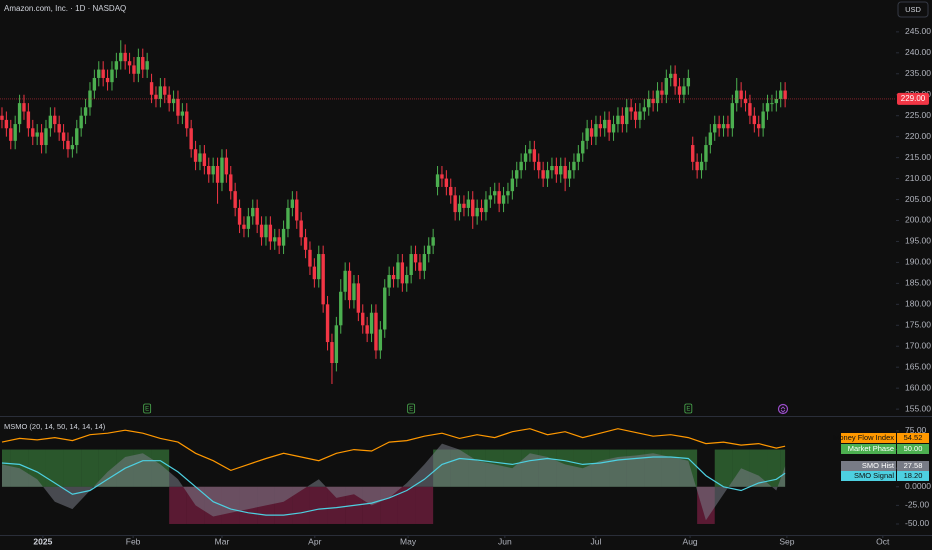 This screenshot has width=932, height=550. Describe the element at coordinates (913, 465) in the screenshot. I see `legend-value: 27.58` at that location.